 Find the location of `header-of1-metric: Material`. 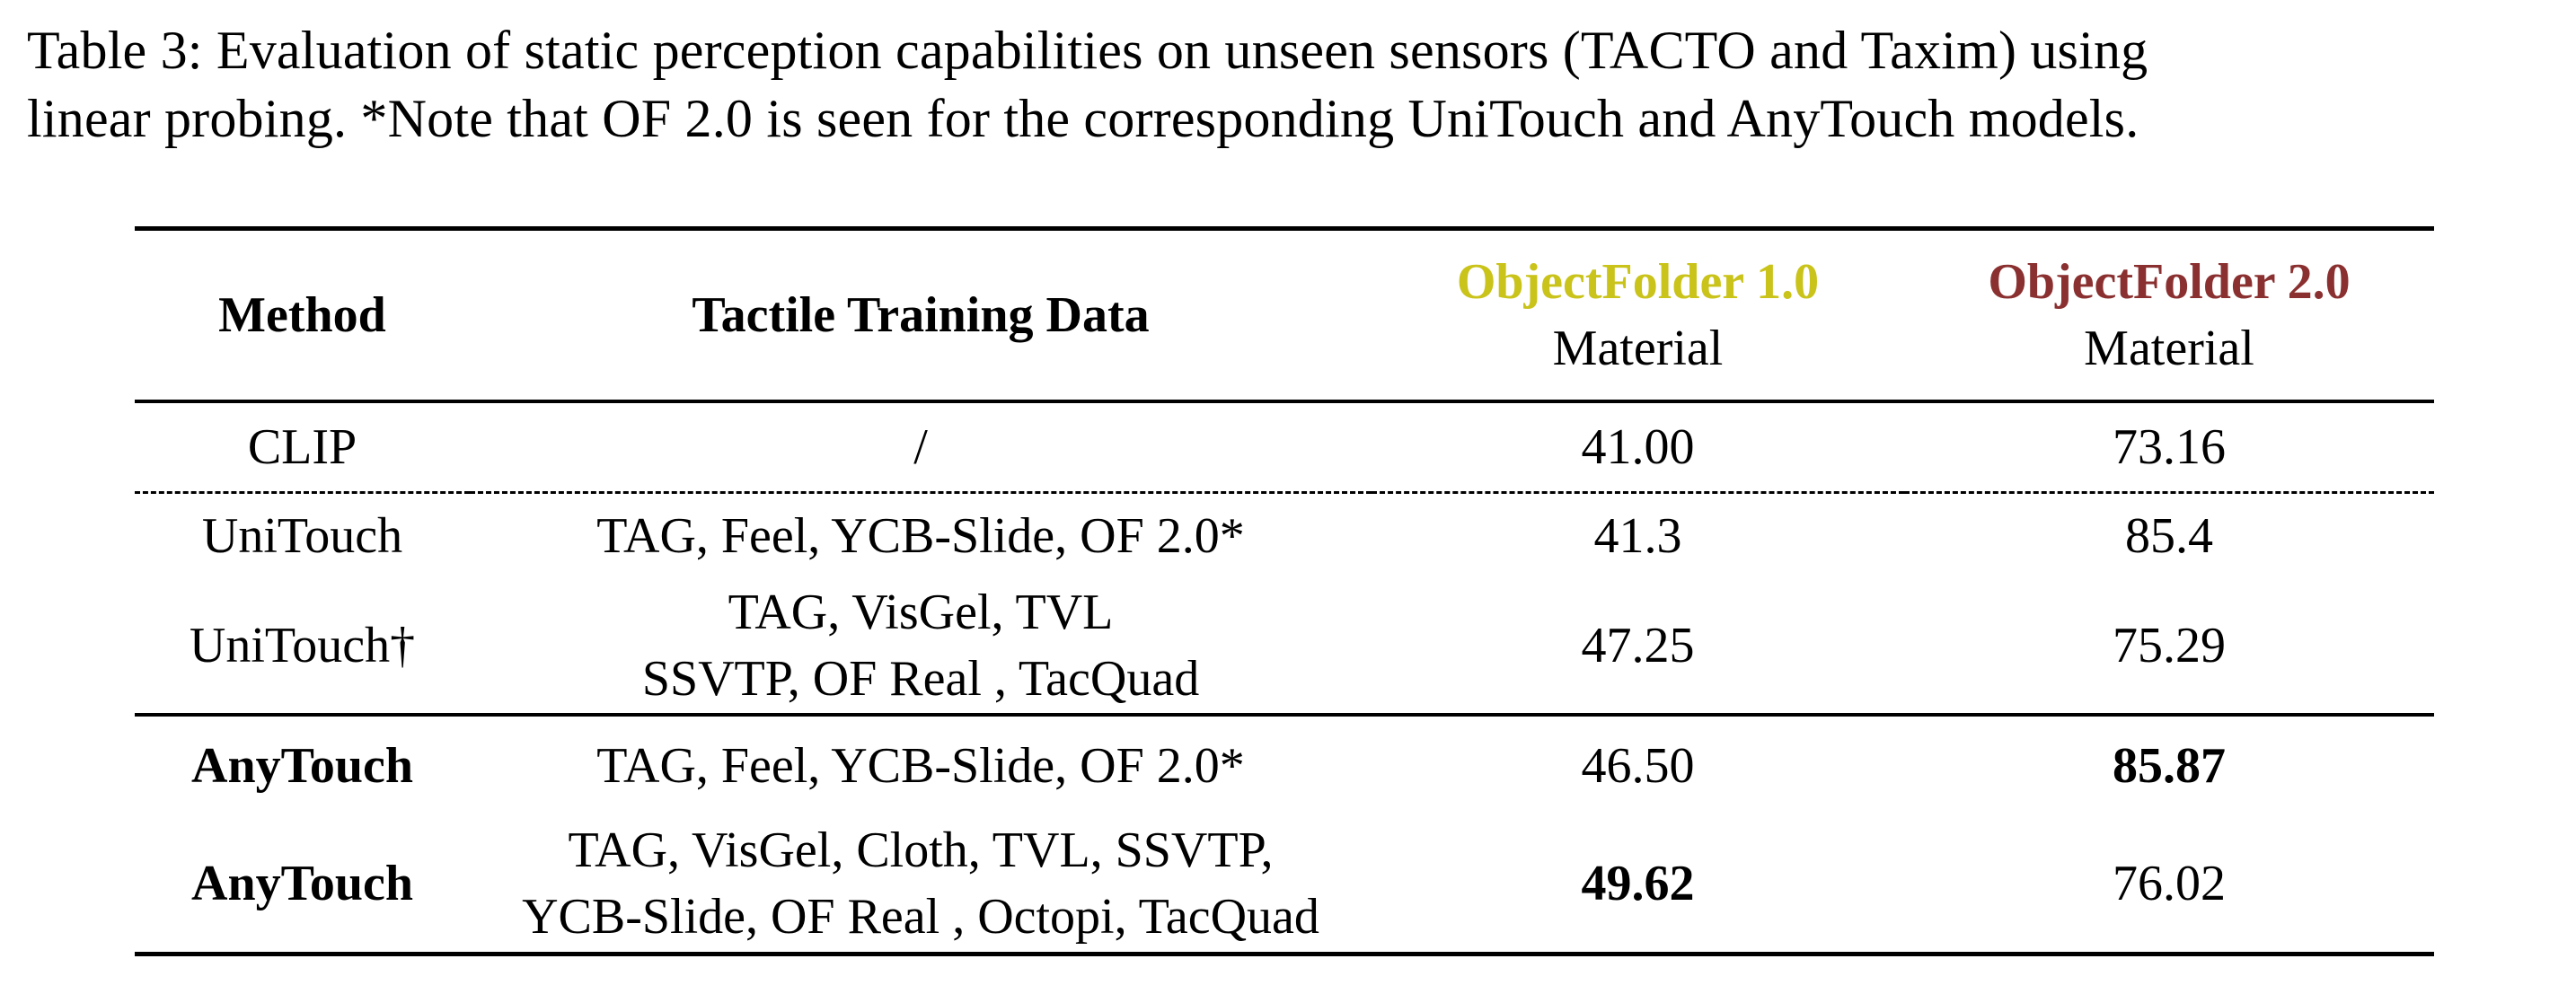

header-of1-metric: Material is located at coordinates (1638, 348).